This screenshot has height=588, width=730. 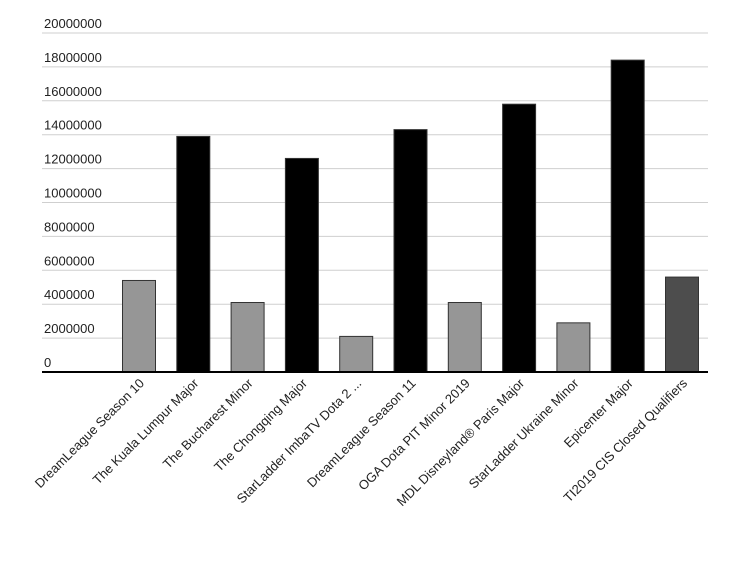 I want to click on x-category-label: The Chongqing Major, so click(x=260, y=424).